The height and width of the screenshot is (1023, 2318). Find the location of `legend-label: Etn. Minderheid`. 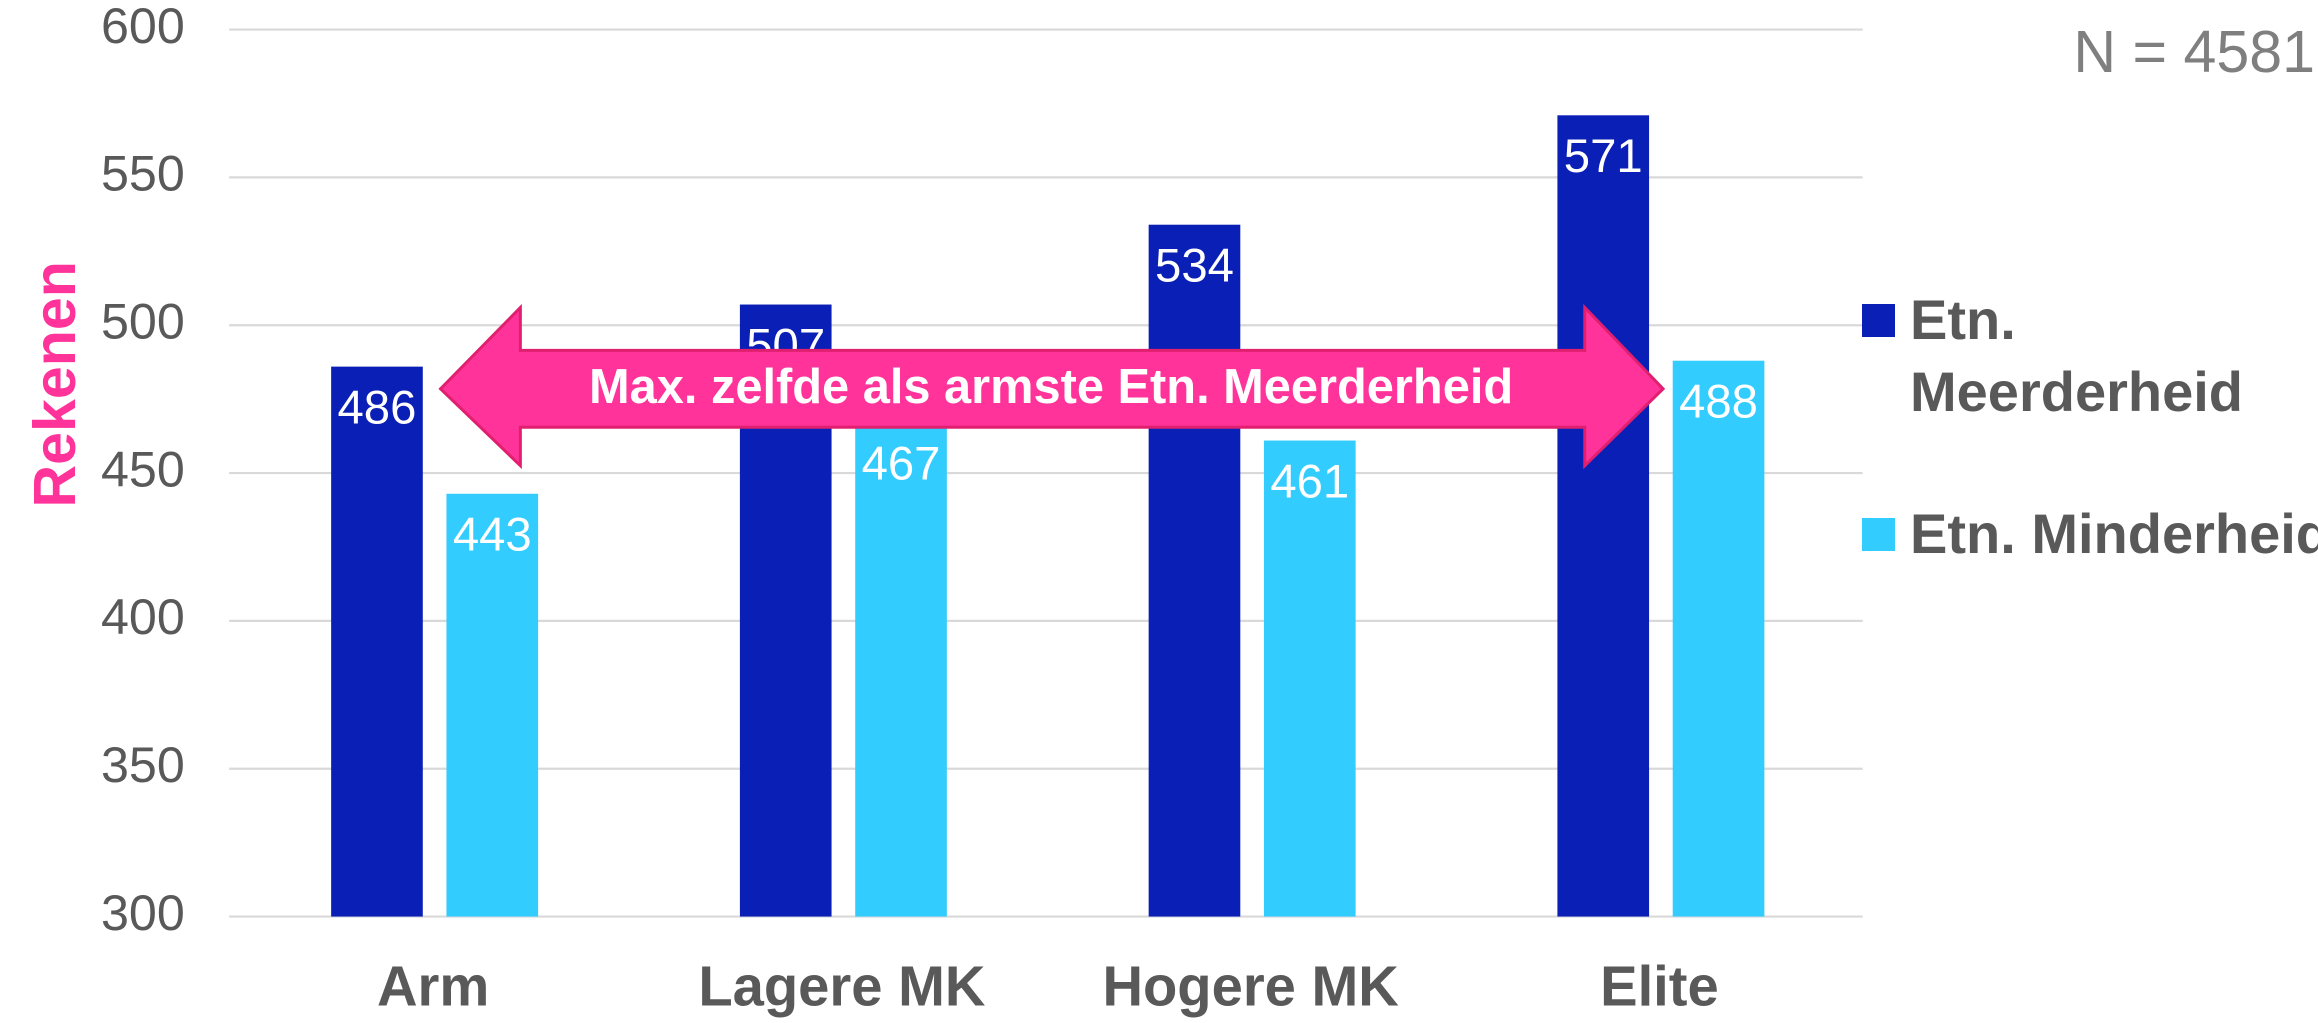

legend-label: Etn. Minderheid is located at coordinates (2114, 533).